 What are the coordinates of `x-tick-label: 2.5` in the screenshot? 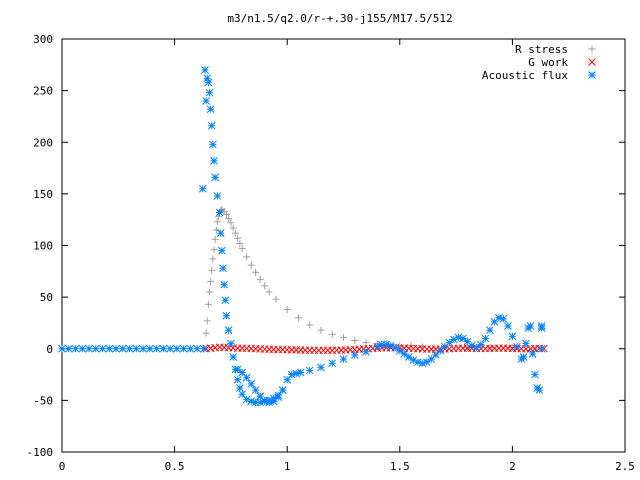 It's located at (625, 466).